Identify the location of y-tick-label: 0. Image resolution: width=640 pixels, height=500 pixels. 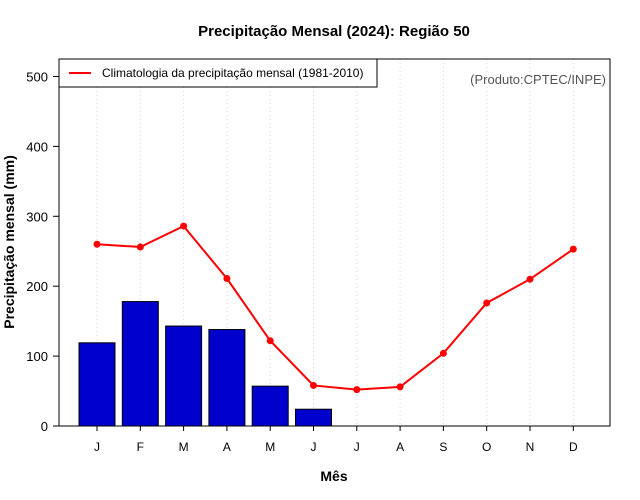
(44, 426).